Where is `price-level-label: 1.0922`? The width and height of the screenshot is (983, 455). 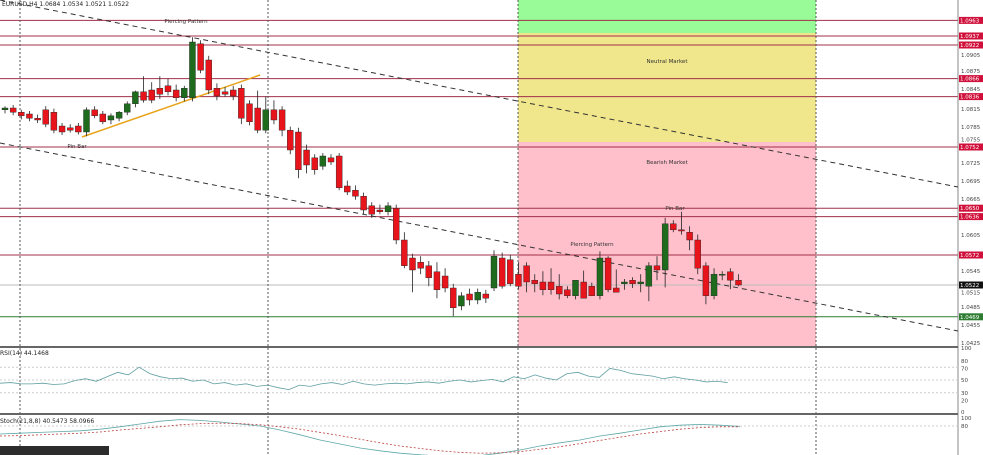
price-level-label: 1.0922 is located at coordinates (969, 46).